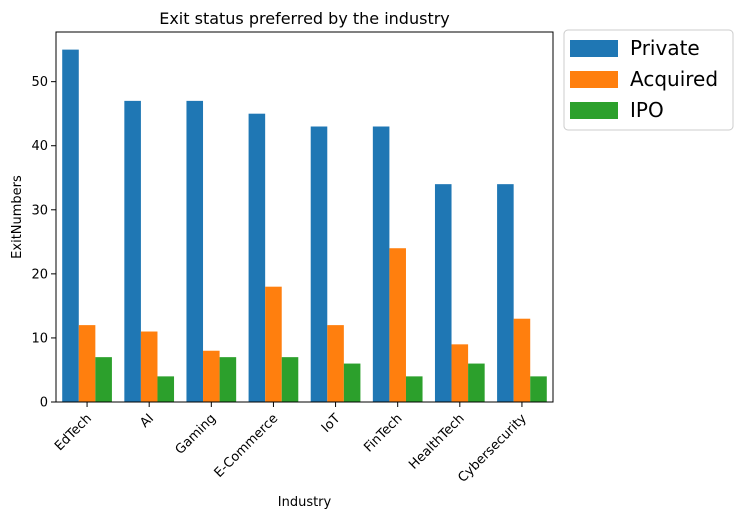  What do you see at coordinates (103, 379) in the screenshot?
I see `bar-ipo-edtech` at bounding box center [103, 379].